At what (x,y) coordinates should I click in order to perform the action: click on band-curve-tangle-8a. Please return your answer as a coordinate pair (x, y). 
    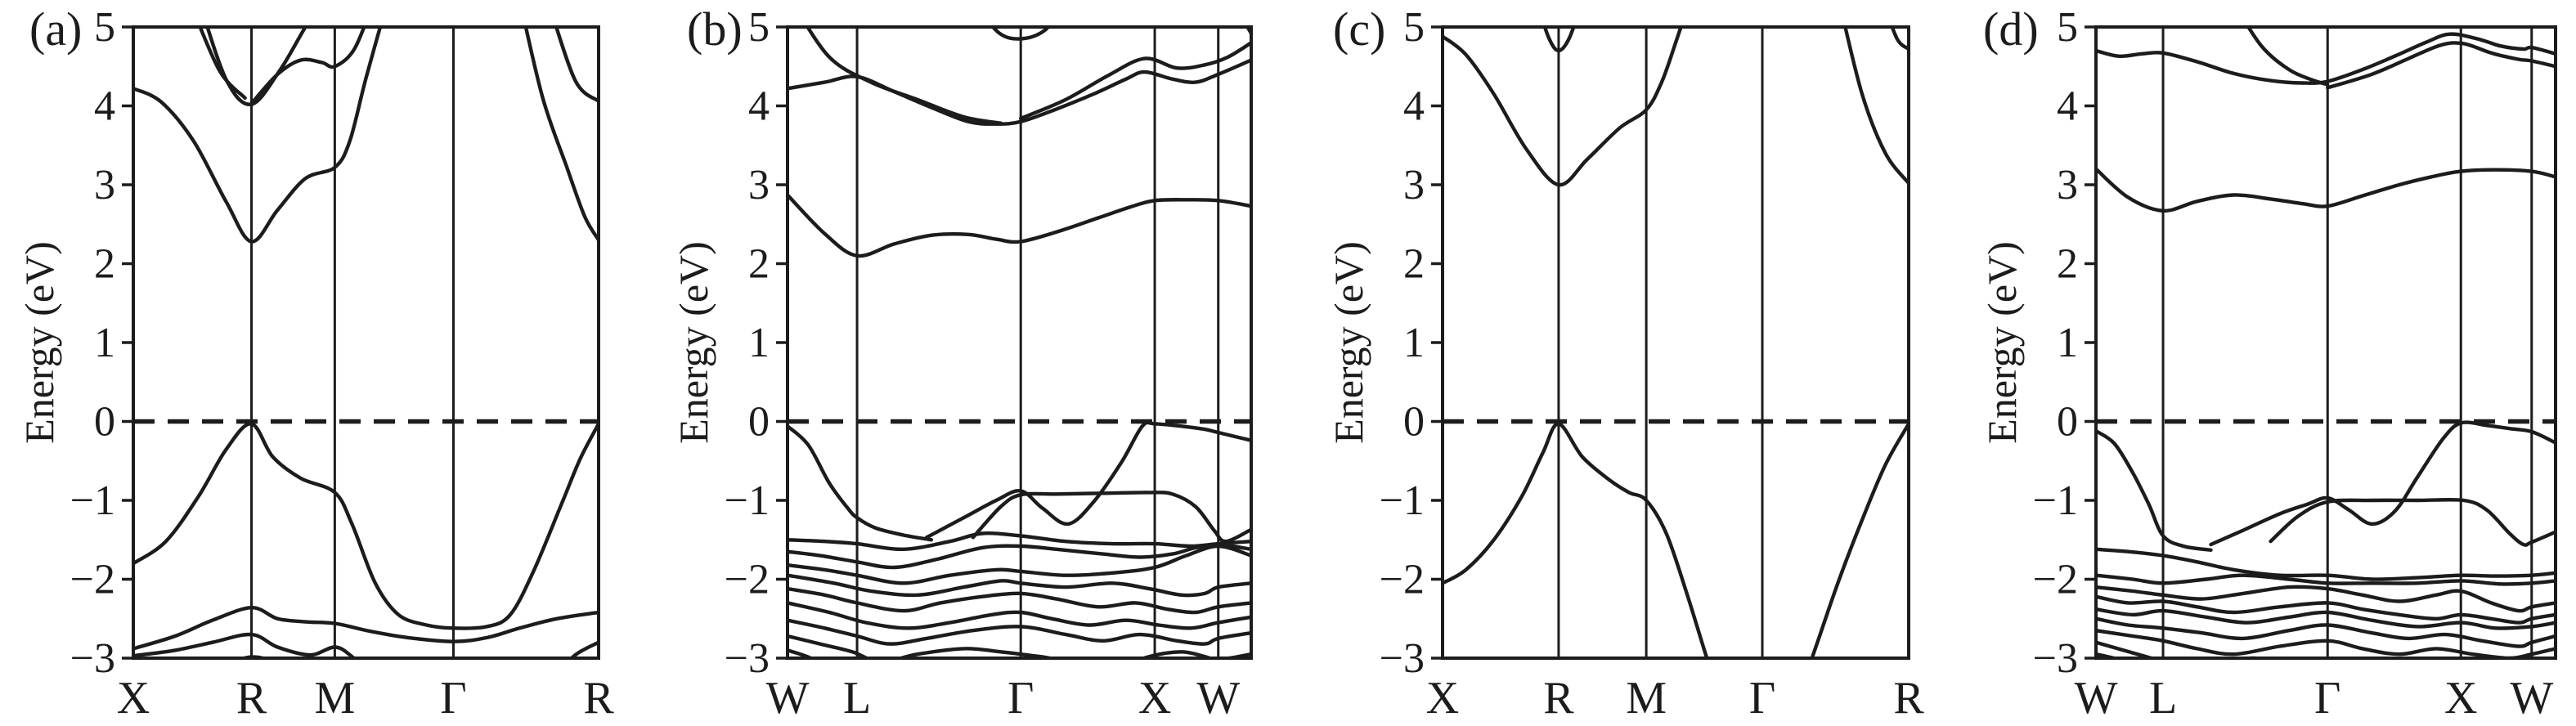
    Looking at the image, I should click on (2126, 649).